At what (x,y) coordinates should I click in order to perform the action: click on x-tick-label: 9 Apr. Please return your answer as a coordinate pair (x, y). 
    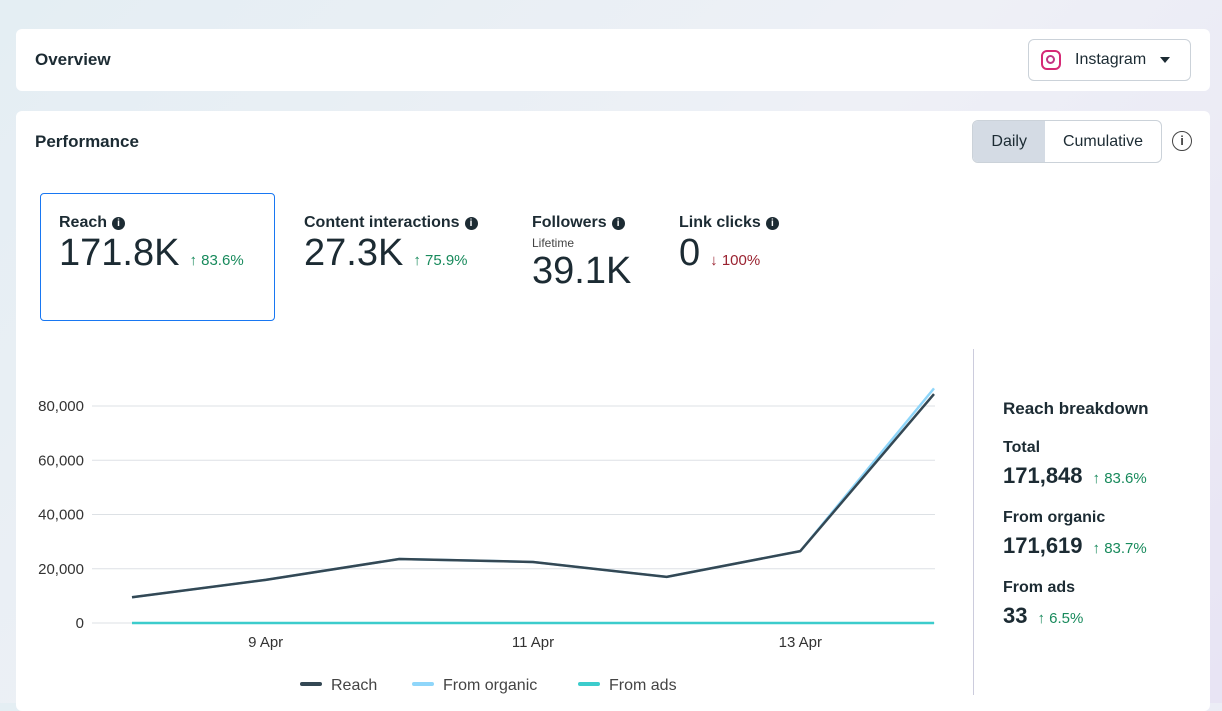
    Looking at the image, I should click on (265, 642).